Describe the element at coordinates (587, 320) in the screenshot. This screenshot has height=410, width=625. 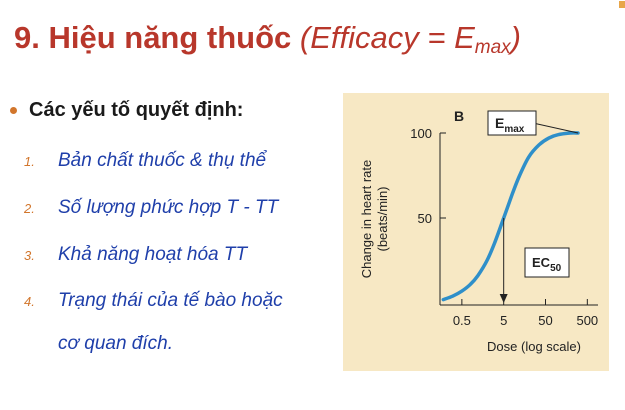
I see `x-tick-label: 500` at that location.